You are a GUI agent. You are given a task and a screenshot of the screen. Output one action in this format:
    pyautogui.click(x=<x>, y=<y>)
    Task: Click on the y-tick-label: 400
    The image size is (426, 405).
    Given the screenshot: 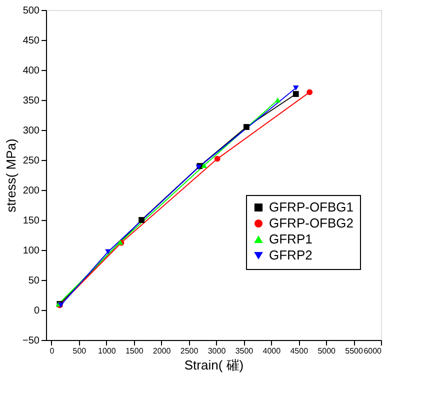 What is the action you would take?
    pyautogui.click(x=31, y=71)
    